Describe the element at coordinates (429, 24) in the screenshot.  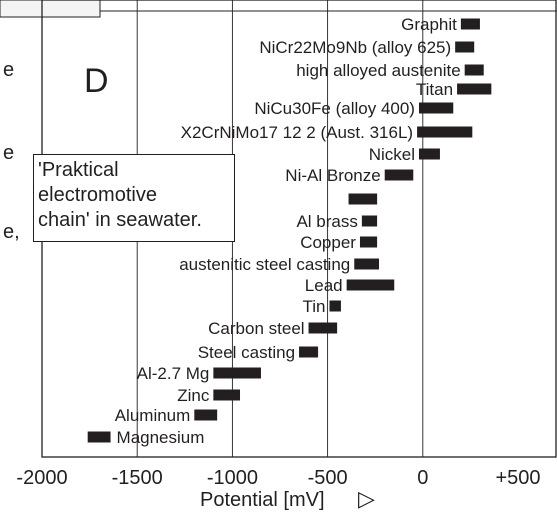
I see `bar-label: Graphit` at that location.